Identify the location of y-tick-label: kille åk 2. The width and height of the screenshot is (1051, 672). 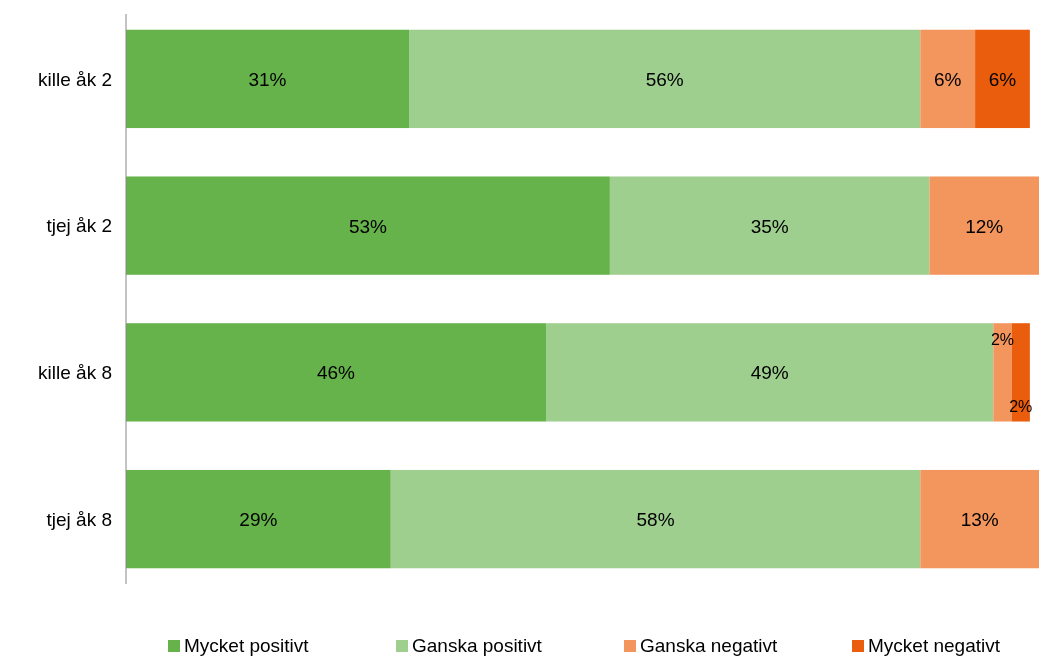
(75, 79).